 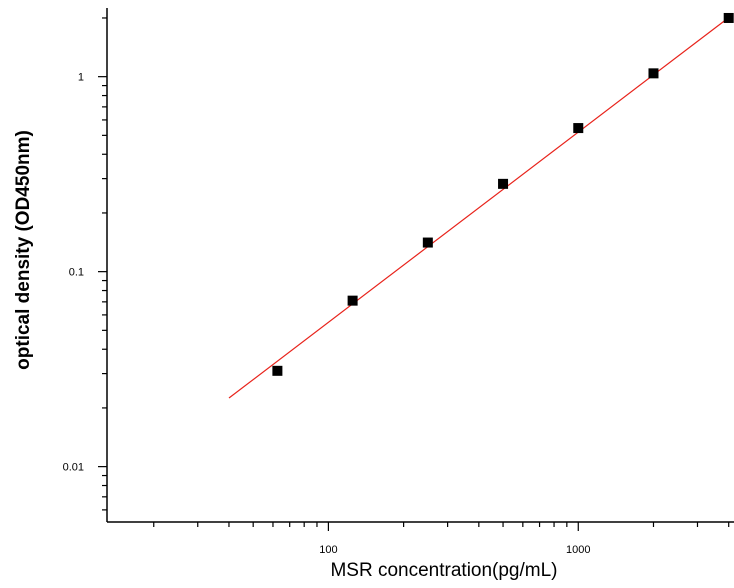 I want to click on x-tick-label: 1000, so click(x=578, y=550).